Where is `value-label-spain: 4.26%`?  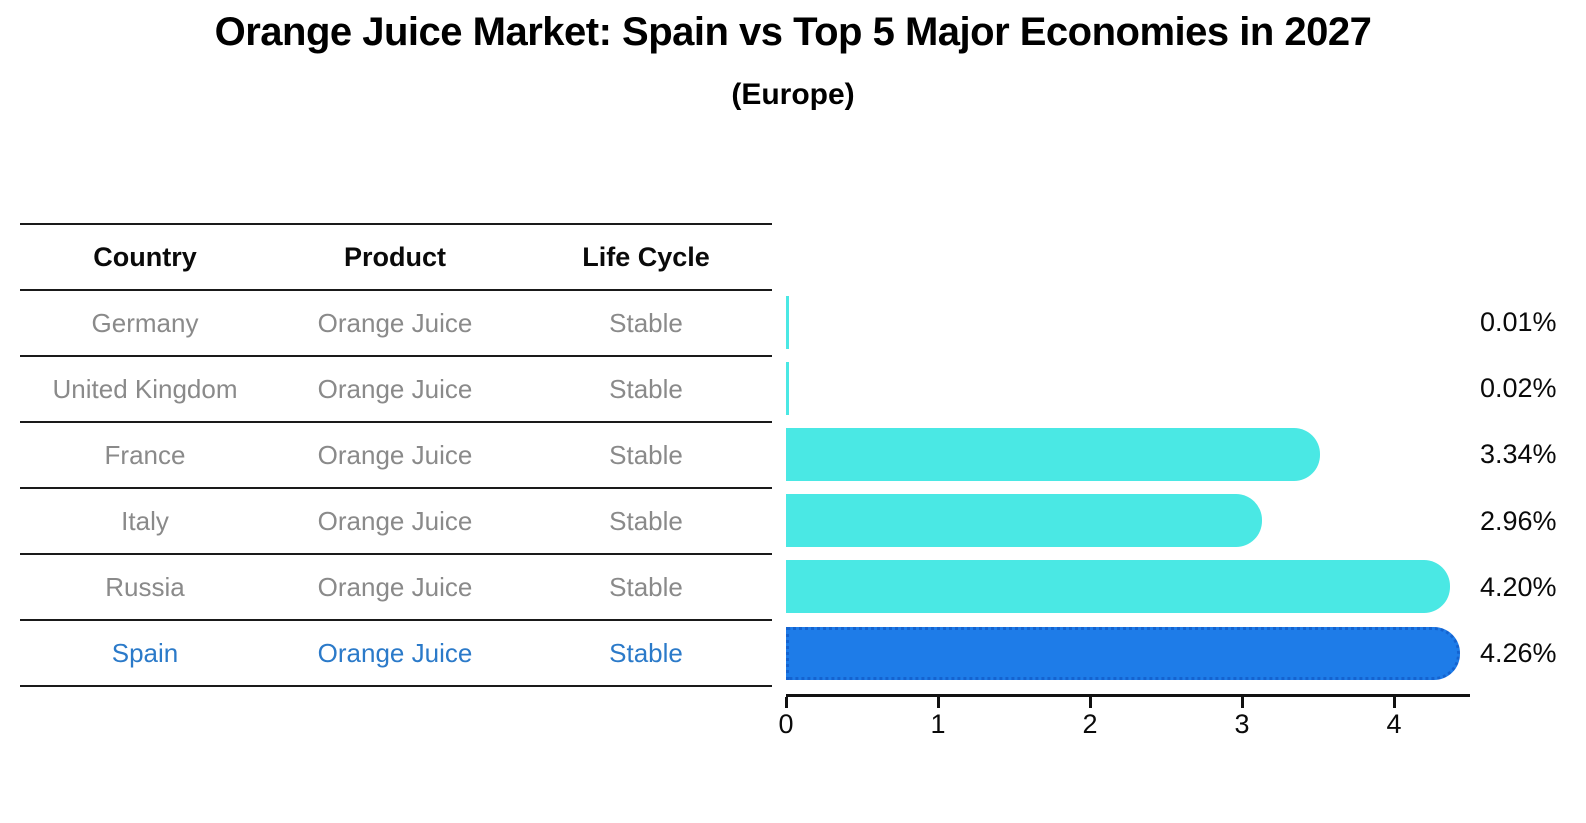
value-label-spain: 4.26% is located at coordinates (1518, 653).